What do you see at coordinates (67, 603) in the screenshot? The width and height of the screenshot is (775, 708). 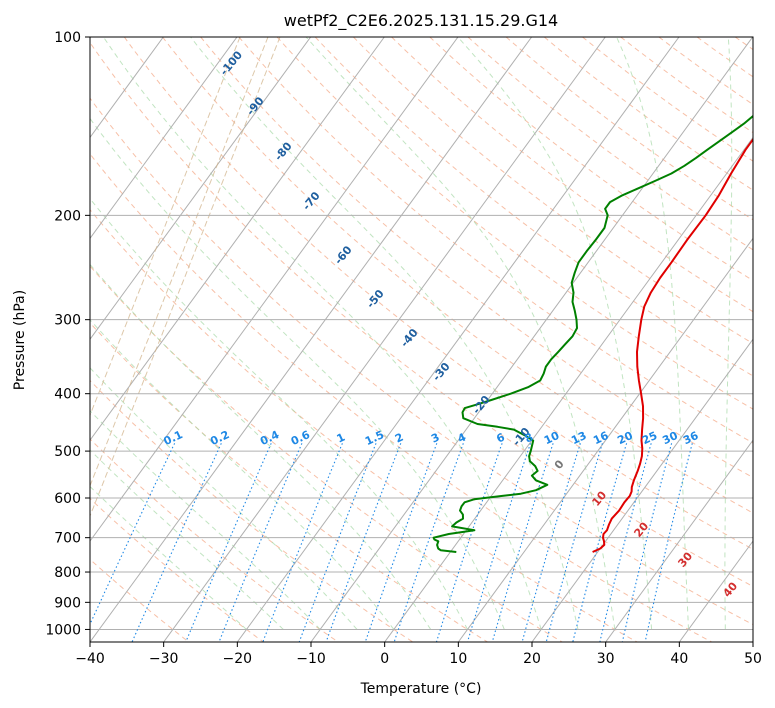 I see `y-tick-label: 900` at bounding box center [67, 603].